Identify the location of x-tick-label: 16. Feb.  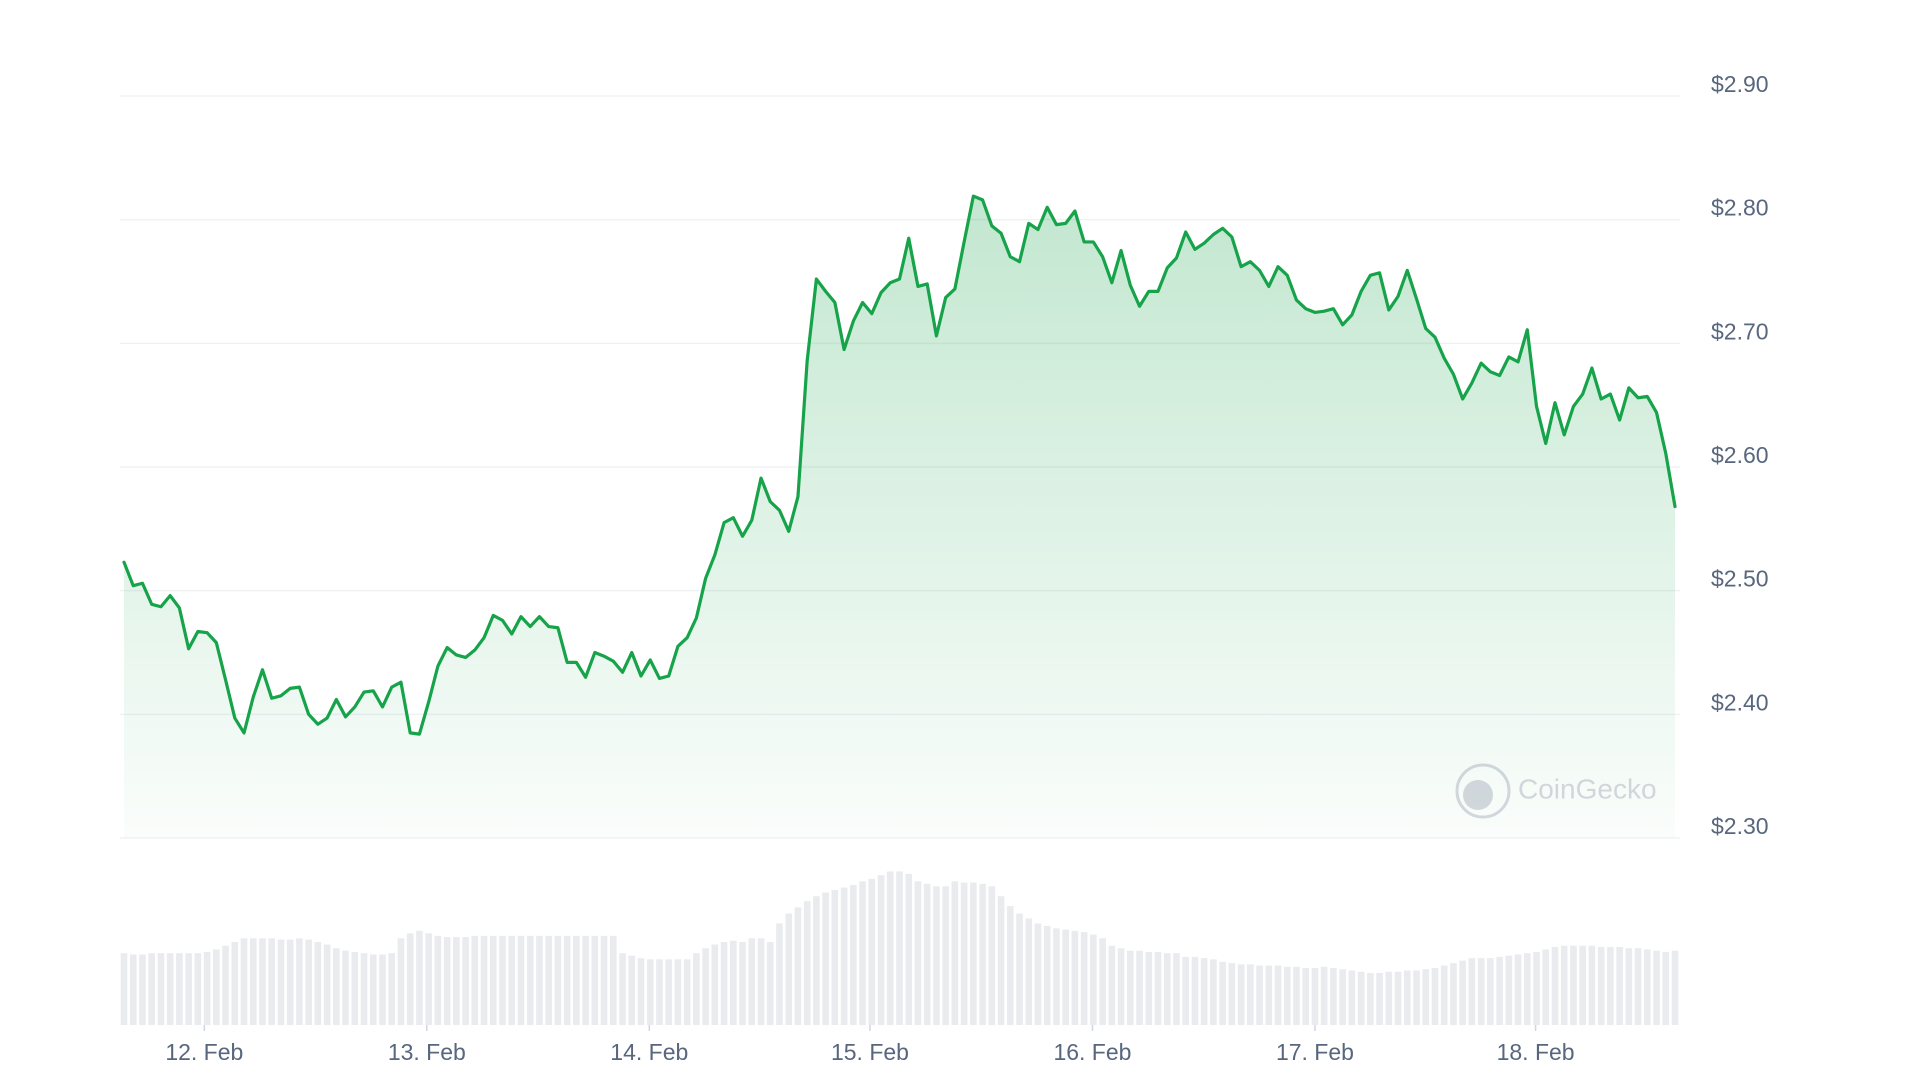
(1092, 1052).